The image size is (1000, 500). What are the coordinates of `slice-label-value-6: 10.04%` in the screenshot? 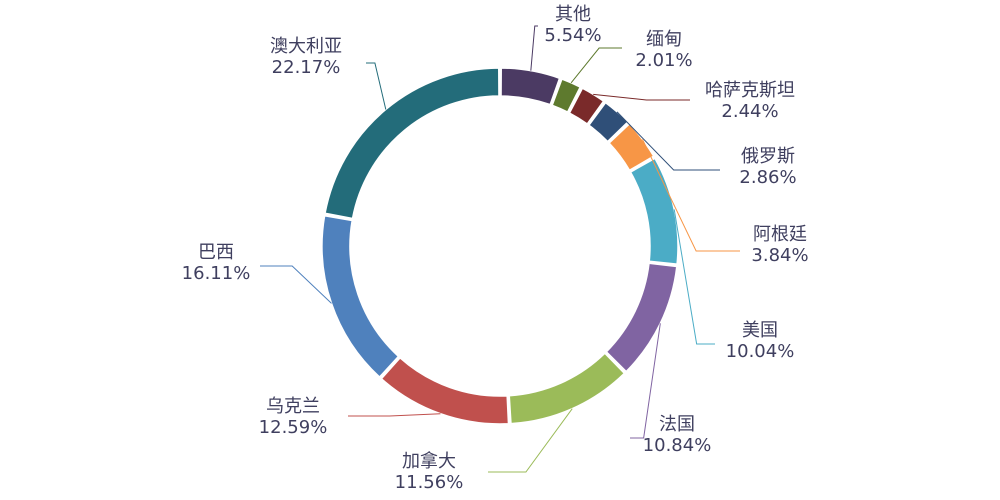 It's located at (760, 351).